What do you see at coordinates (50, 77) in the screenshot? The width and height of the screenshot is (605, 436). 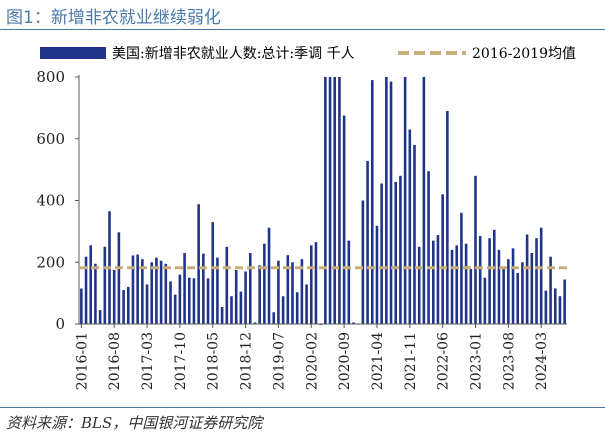 I see `y-tick-label: 800` at bounding box center [50, 77].